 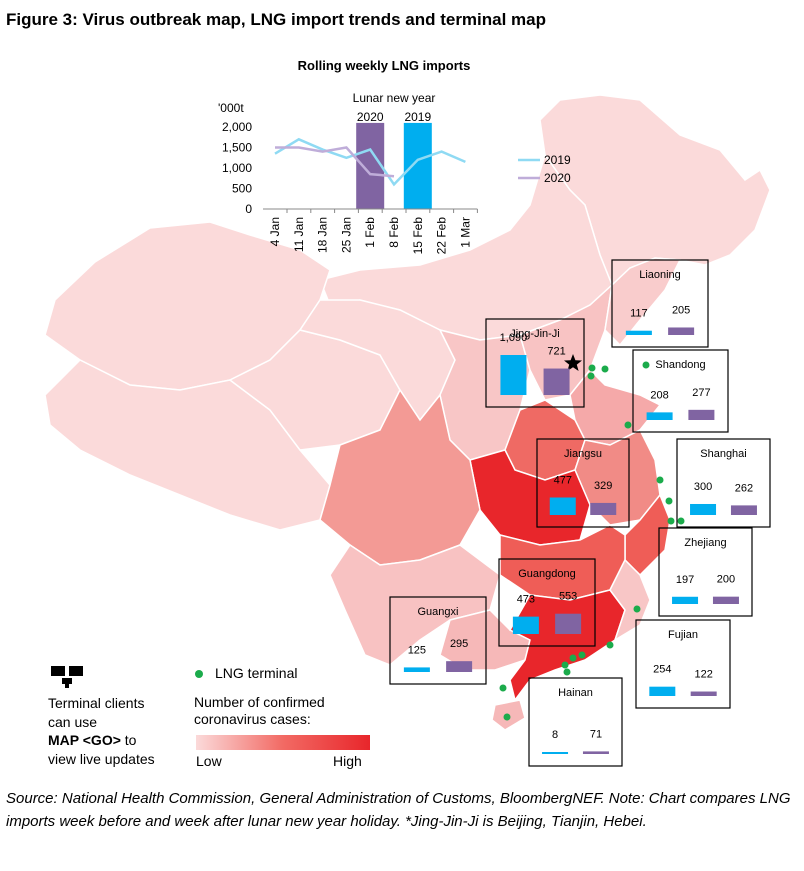 What do you see at coordinates (639, 314) in the screenshot?
I see `value-2019: 117` at bounding box center [639, 314].